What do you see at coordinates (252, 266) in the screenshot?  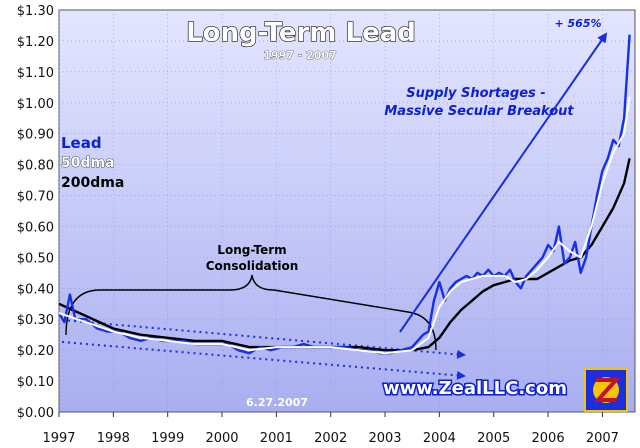 I see `consolidation-annotation-line2: Consolidation` at bounding box center [252, 266].